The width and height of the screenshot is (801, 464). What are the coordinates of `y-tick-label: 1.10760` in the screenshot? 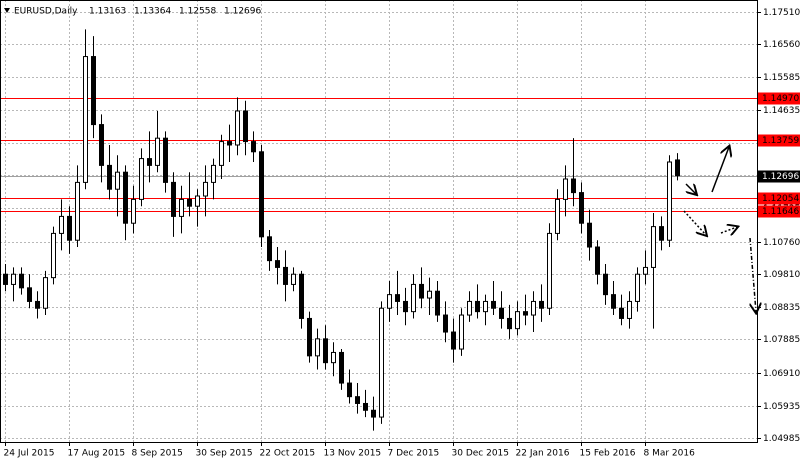 It's located at (781, 243).